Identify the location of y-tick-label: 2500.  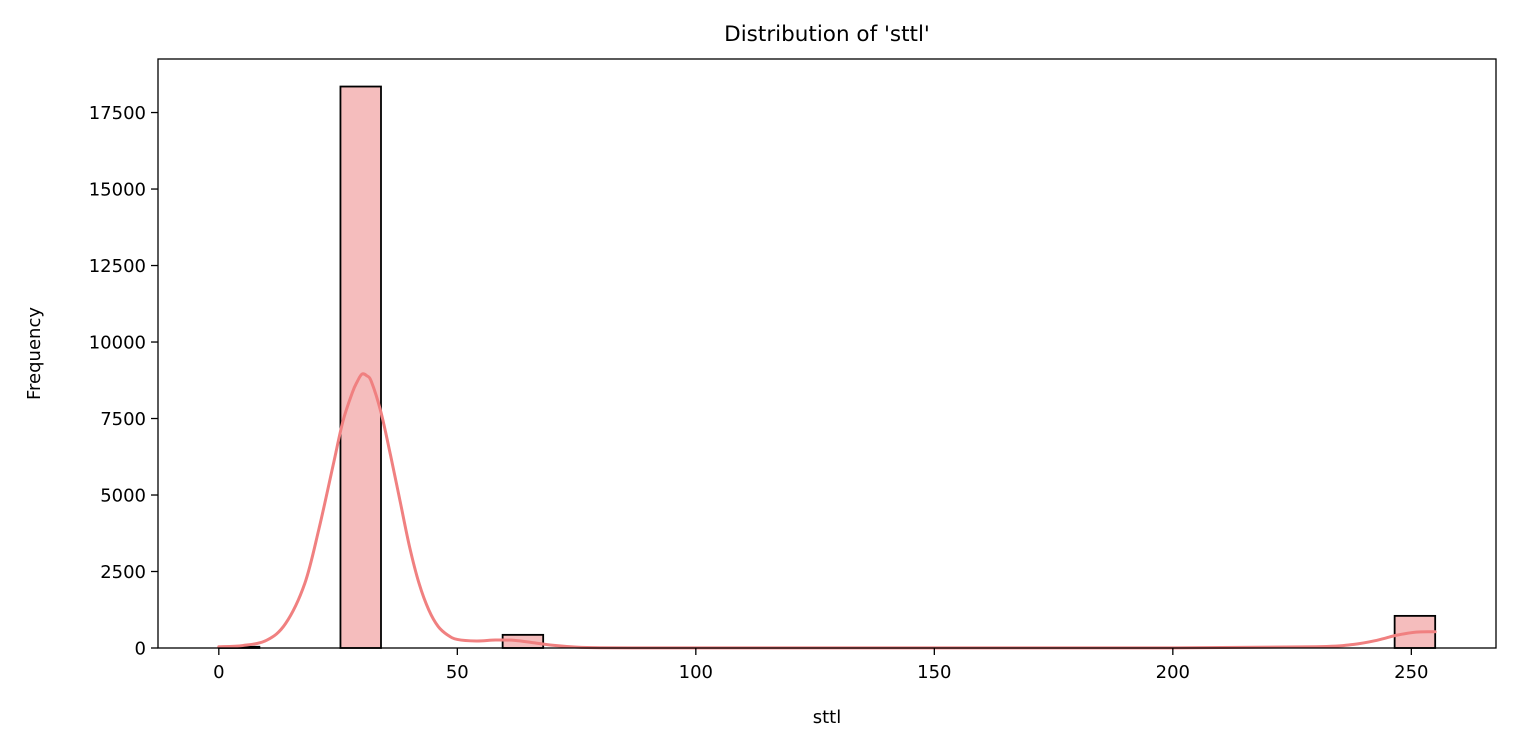
(123, 572).